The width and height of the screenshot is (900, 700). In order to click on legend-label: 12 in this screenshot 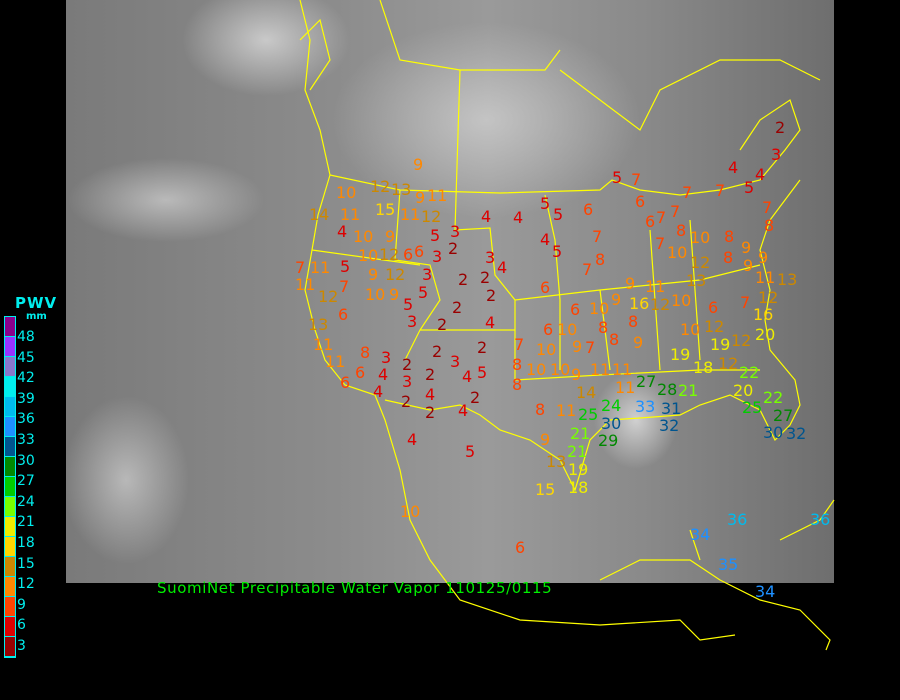, I will do `click(26, 584)`.